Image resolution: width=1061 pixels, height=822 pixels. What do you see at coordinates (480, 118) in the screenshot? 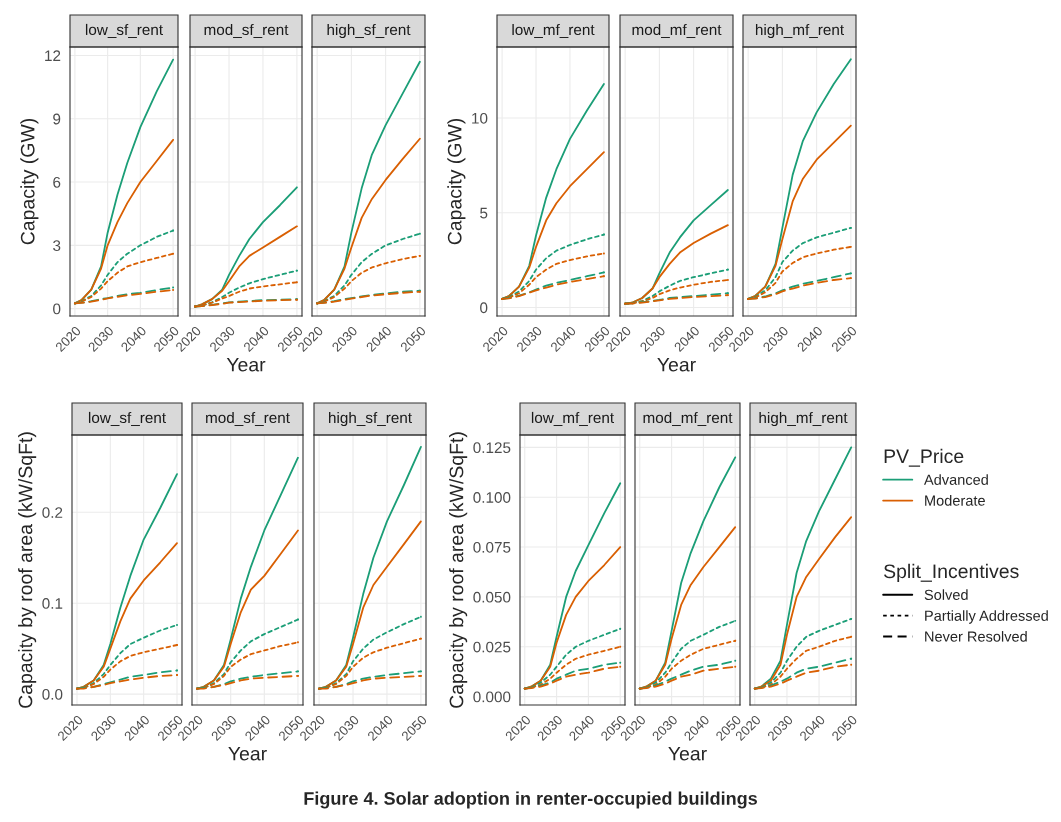
I see `y-tick-label: 10` at bounding box center [480, 118].